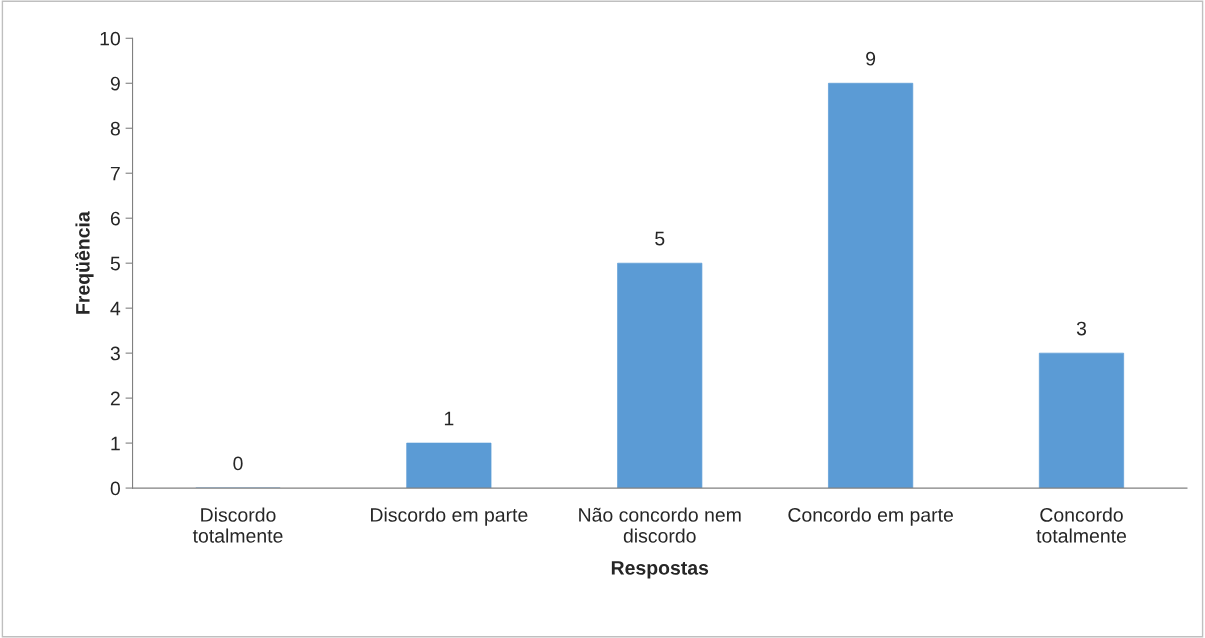  What do you see at coordinates (660, 238) in the screenshot?
I see `data-label: 5` at bounding box center [660, 238].